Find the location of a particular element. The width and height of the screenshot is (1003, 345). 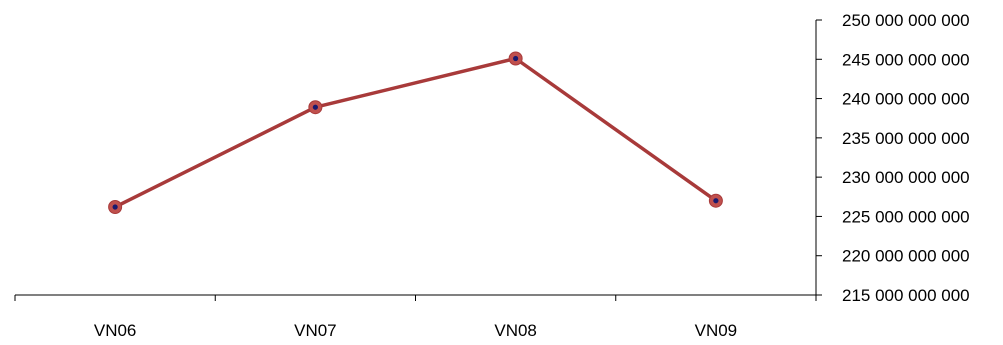

y-tick-label: 215 000 000 000 is located at coordinates (906, 295).